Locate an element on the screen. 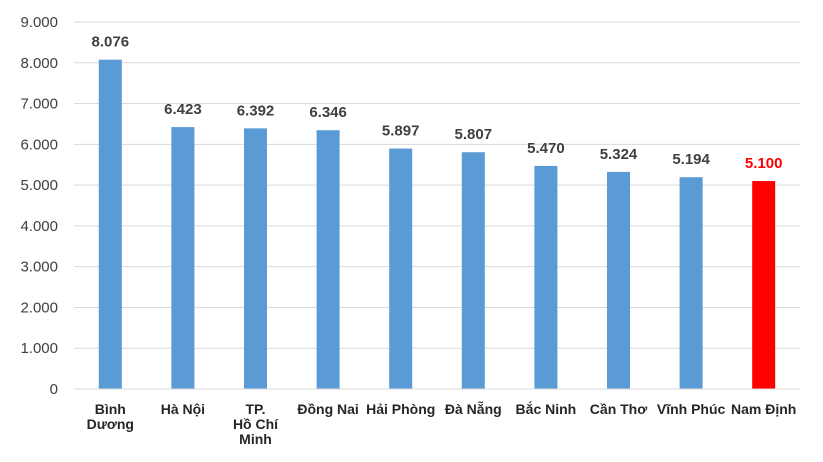  data-label: 5.807 is located at coordinates (474, 134).